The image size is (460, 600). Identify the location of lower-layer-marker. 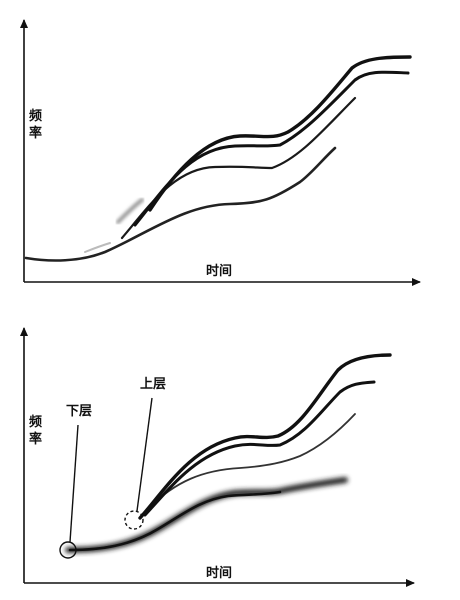
(68, 550).